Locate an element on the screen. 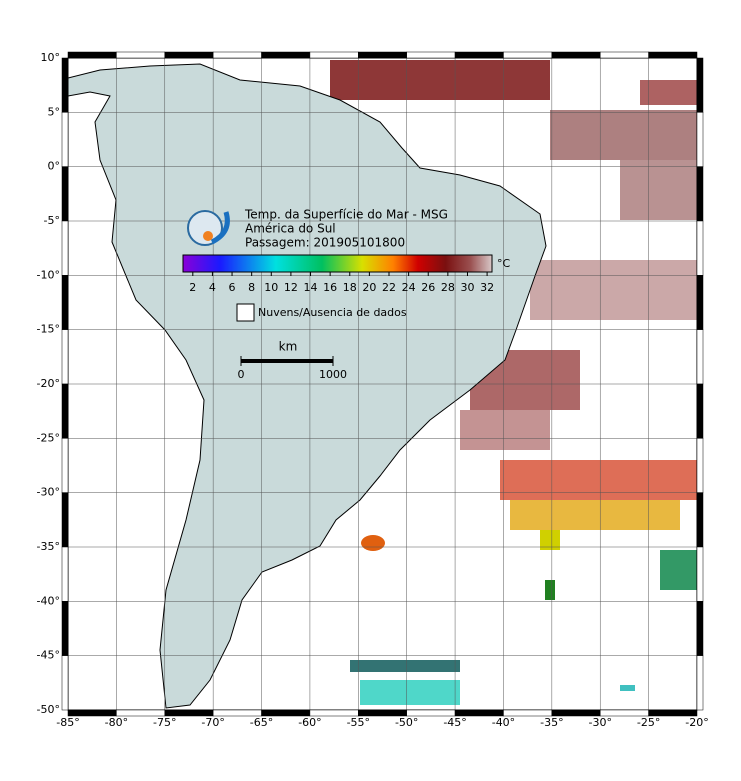 The image size is (741, 781). colorbar-label: 22 is located at coordinates (389, 287).